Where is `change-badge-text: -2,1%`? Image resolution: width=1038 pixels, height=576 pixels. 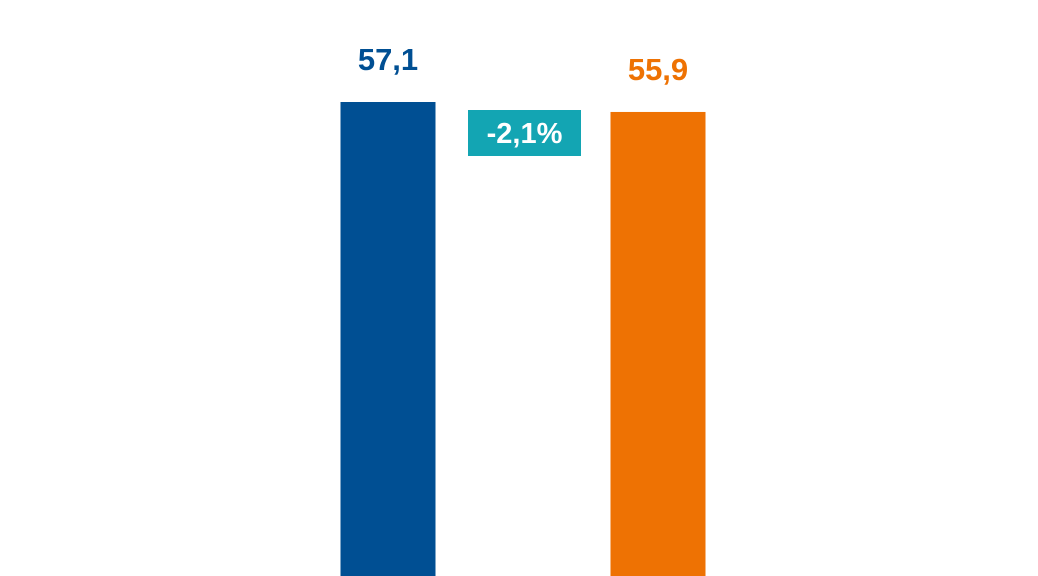
change-badge-text: -2,1% is located at coordinates (525, 134).